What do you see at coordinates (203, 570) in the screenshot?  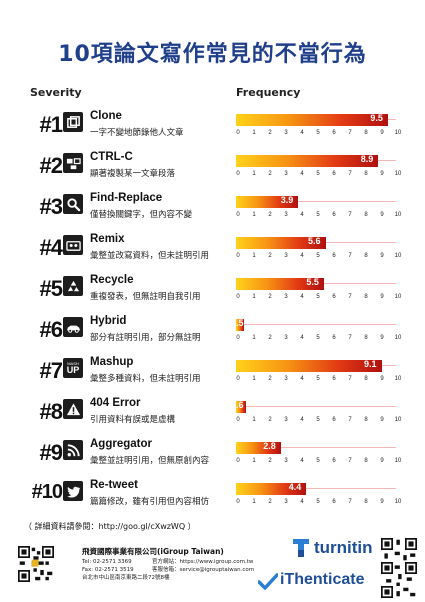 I see `service-email-text: 客服信箱：service@igrouptaiwan.com` at bounding box center [203, 570].